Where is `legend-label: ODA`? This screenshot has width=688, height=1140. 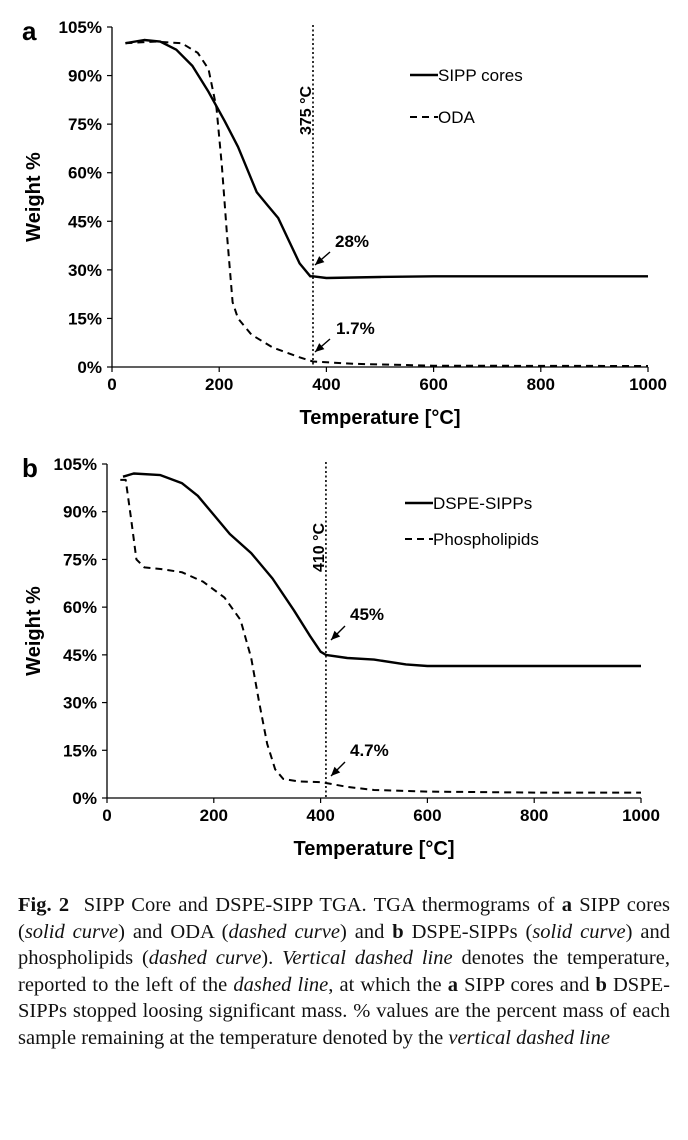 legend-label: ODA is located at coordinates (457, 117).